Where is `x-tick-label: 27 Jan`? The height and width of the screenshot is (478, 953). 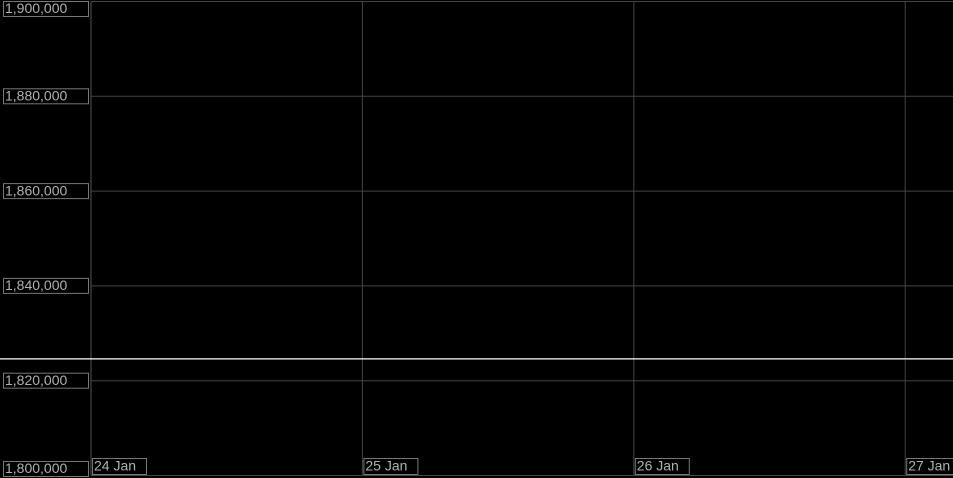
x-tick-label: 27 Jan is located at coordinates (929, 466).